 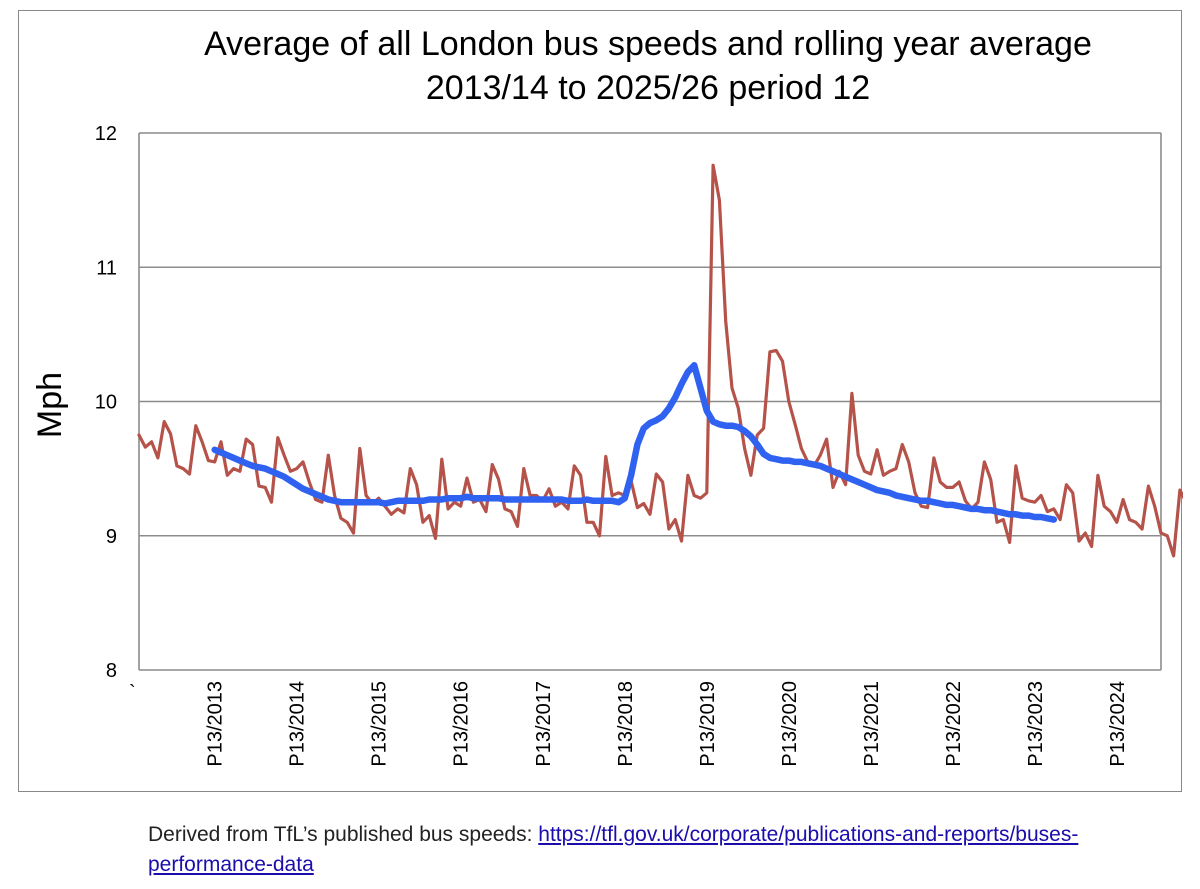 What do you see at coordinates (106, 268) in the screenshot?
I see `y-tick-label: 11` at bounding box center [106, 268].